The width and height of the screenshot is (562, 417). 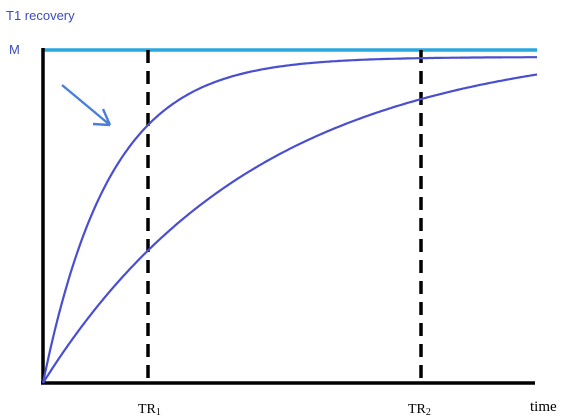 I want to click on x-axis-label: time, so click(x=543, y=407).